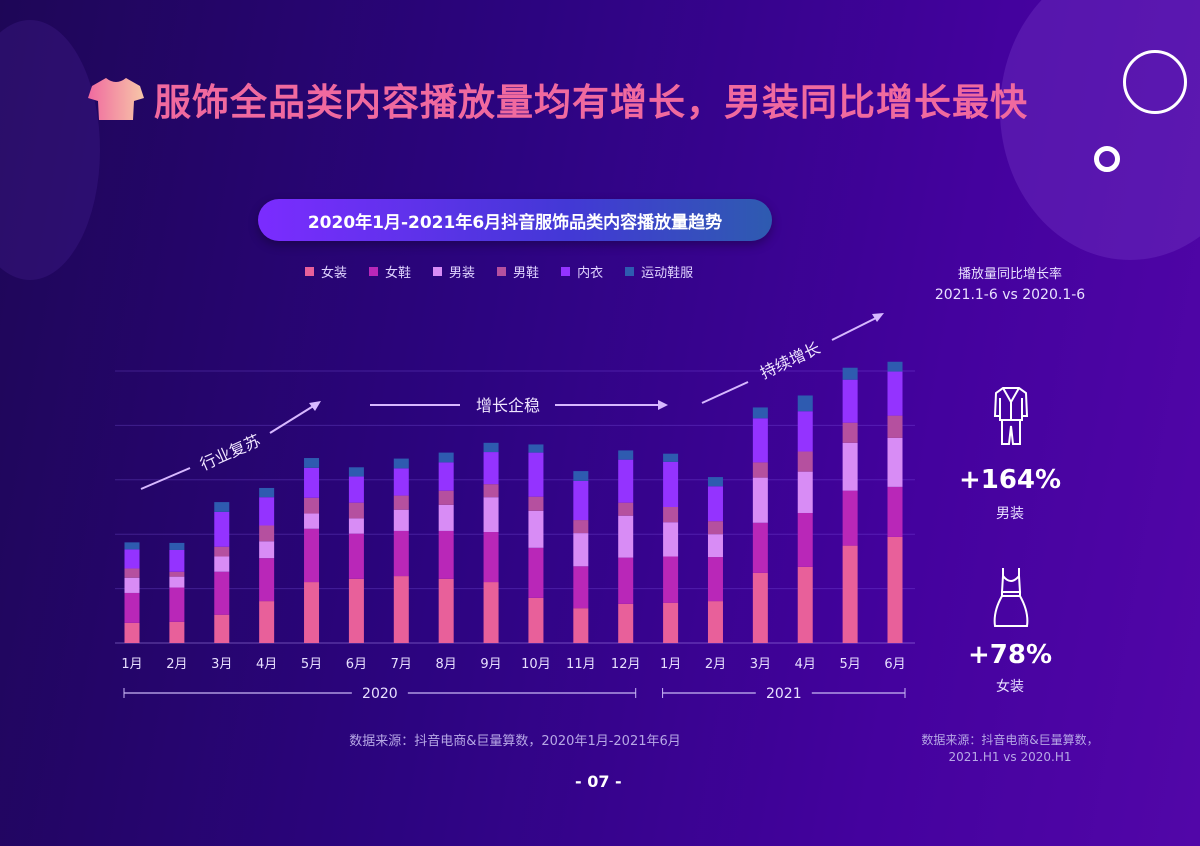 Image resolution: width=1200 pixels, height=846 pixels. What do you see at coordinates (1011, 416) in the screenshot?
I see `suit-icon` at bounding box center [1011, 416].